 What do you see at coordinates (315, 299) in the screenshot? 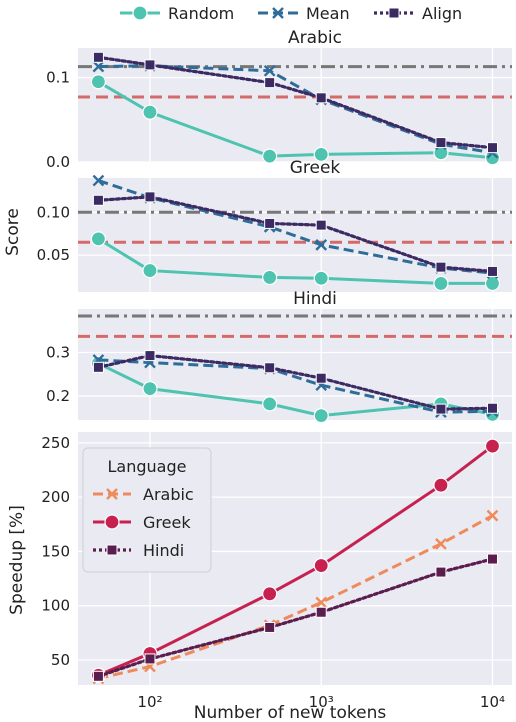
I see `panel-title: Hindi` at bounding box center [315, 299].